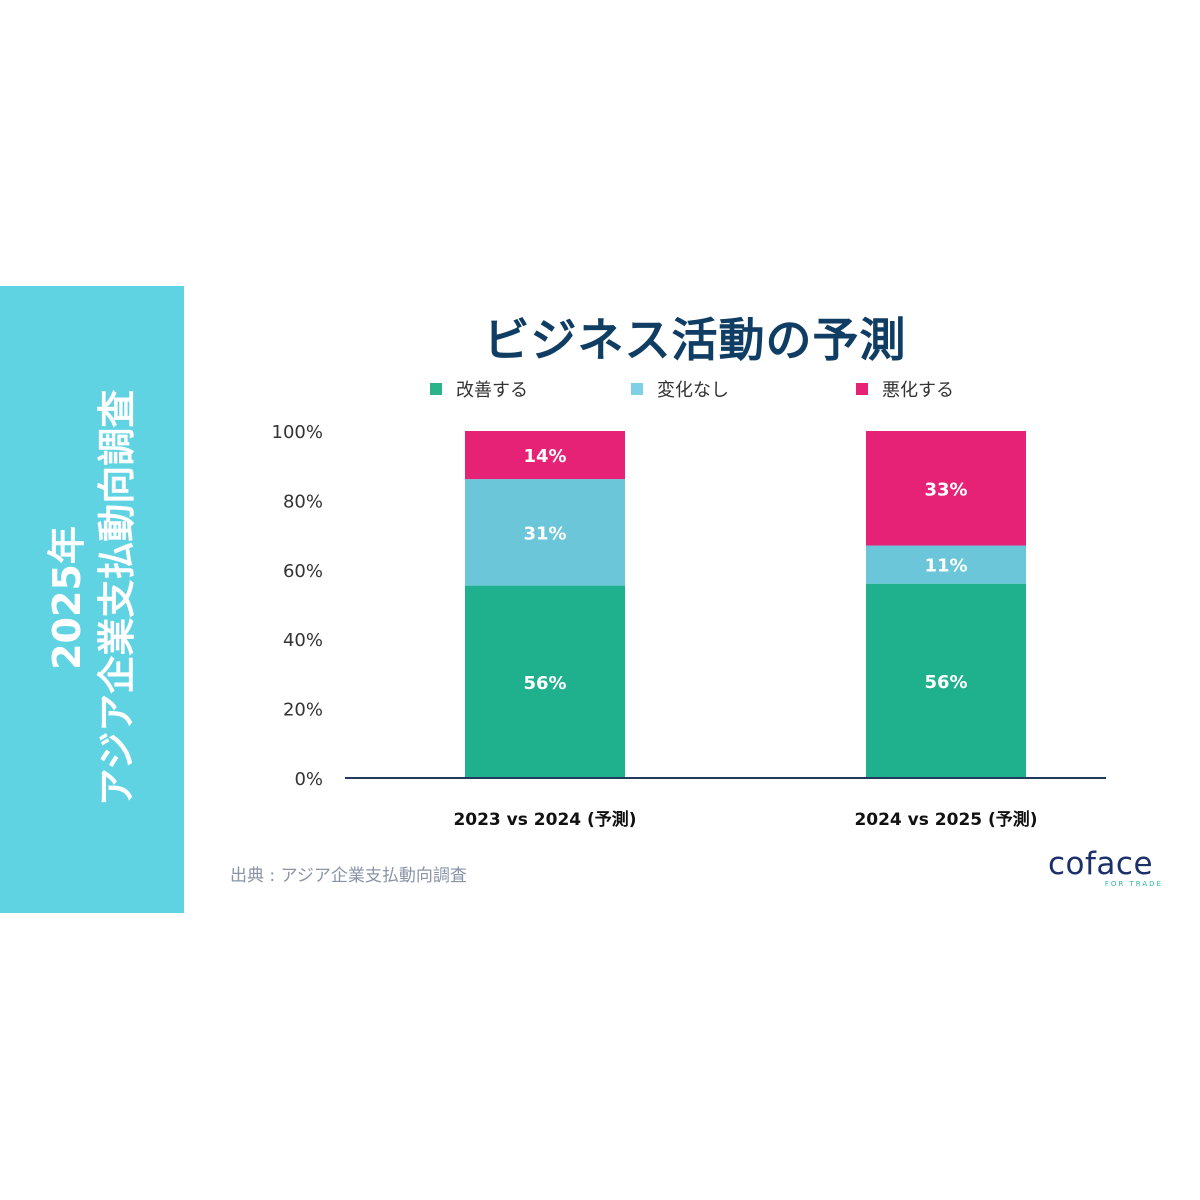 The width and height of the screenshot is (1200, 1200). I want to click on legend-item-worsen: 悪化する, so click(905, 389).